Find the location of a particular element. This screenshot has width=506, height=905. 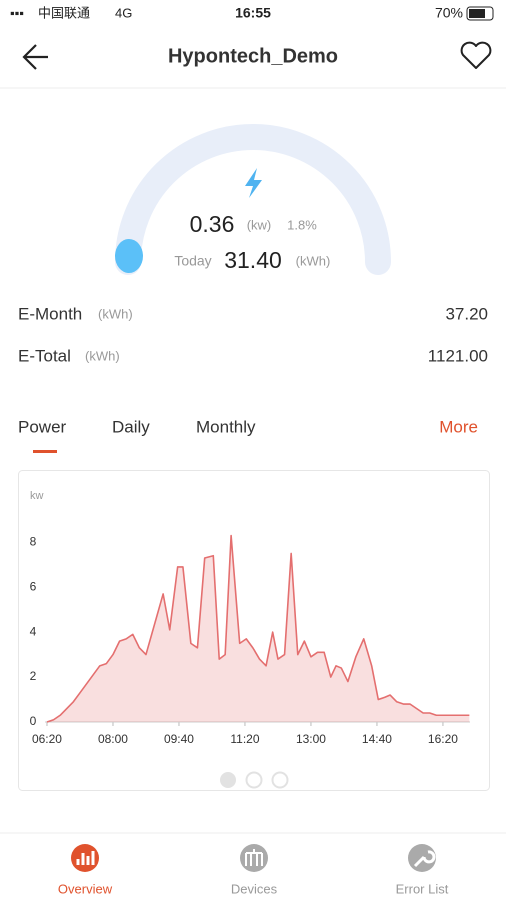

tab: Monthly is located at coordinates (226, 426).